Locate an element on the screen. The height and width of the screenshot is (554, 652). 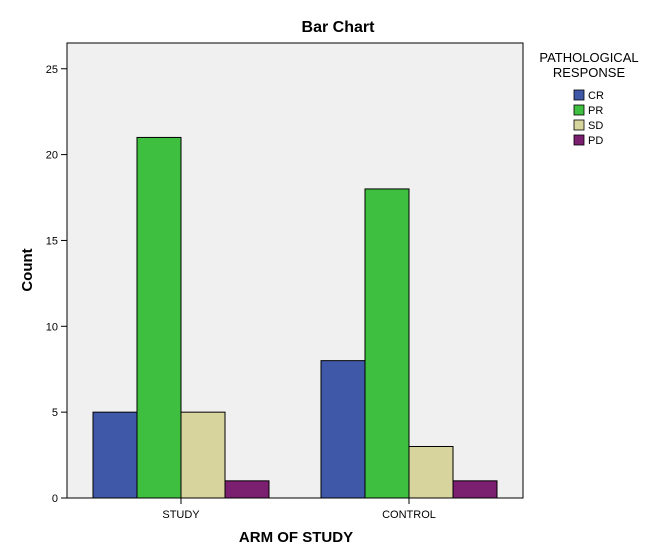
y-tick-label: 10 is located at coordinates (52, 327).